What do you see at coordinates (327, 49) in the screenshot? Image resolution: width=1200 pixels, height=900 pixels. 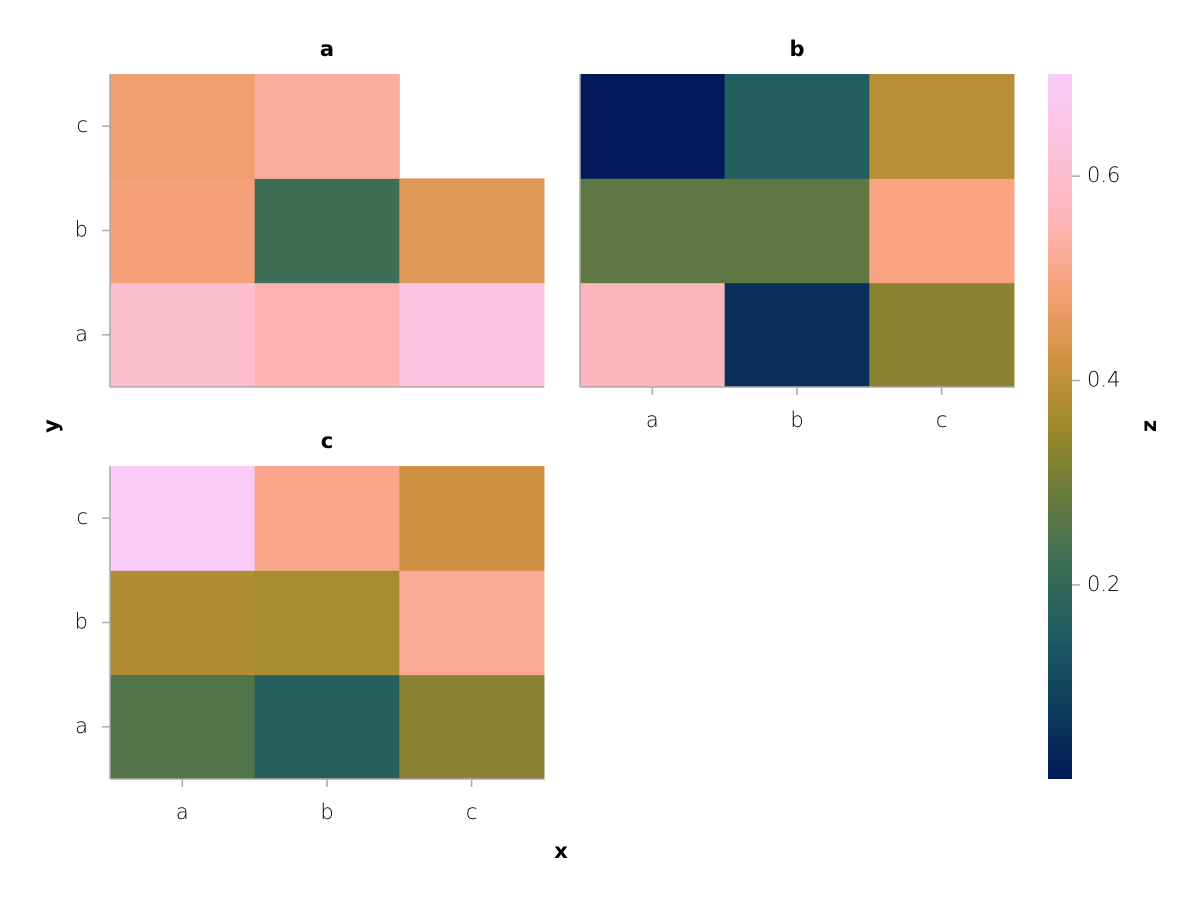 I see `facet-title: a` at bounding box center [327, 49].